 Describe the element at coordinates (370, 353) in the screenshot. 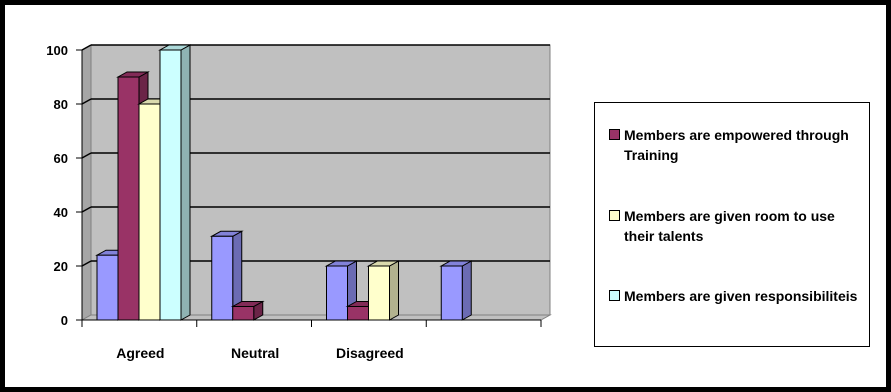

I see `x-category-label: Disagreed` at that location.